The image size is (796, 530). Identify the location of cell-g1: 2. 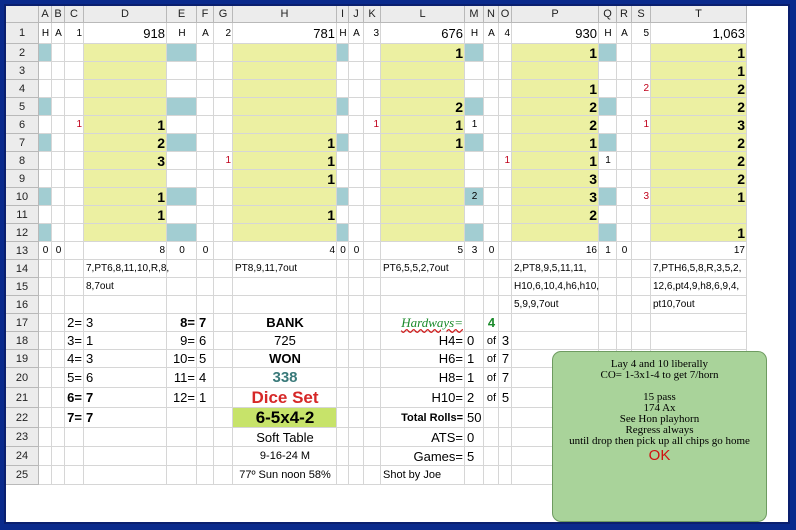
(228, 33).